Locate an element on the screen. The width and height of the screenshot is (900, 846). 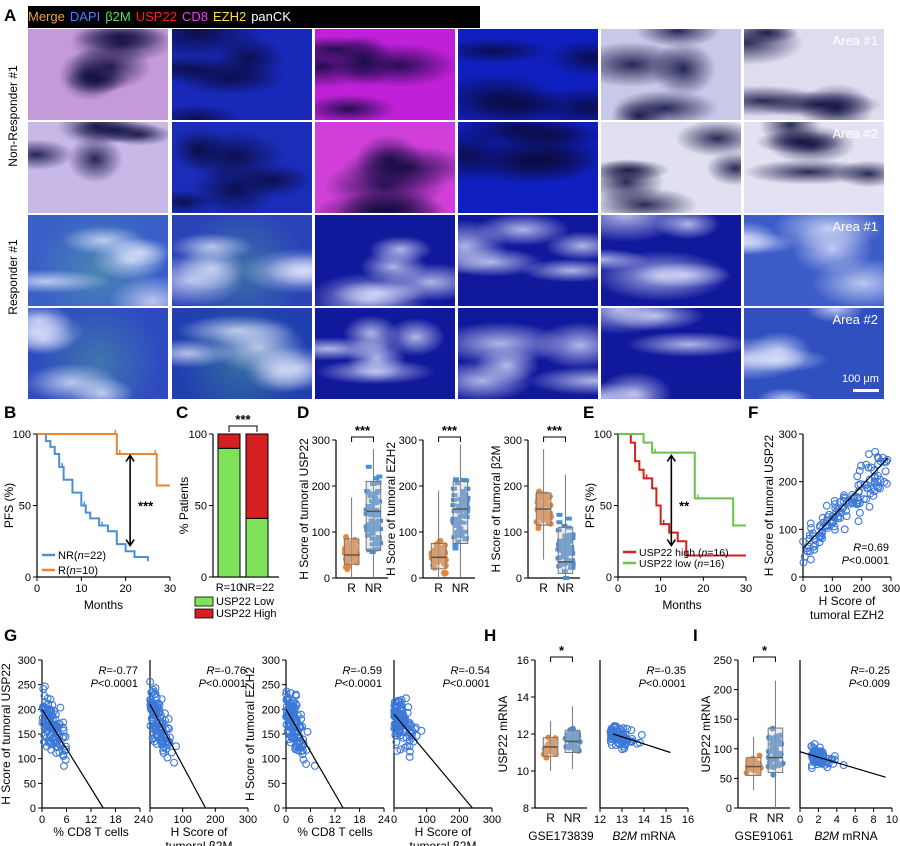
bar-c-y-tick-label: 0 is located at coordinates (204, 578).